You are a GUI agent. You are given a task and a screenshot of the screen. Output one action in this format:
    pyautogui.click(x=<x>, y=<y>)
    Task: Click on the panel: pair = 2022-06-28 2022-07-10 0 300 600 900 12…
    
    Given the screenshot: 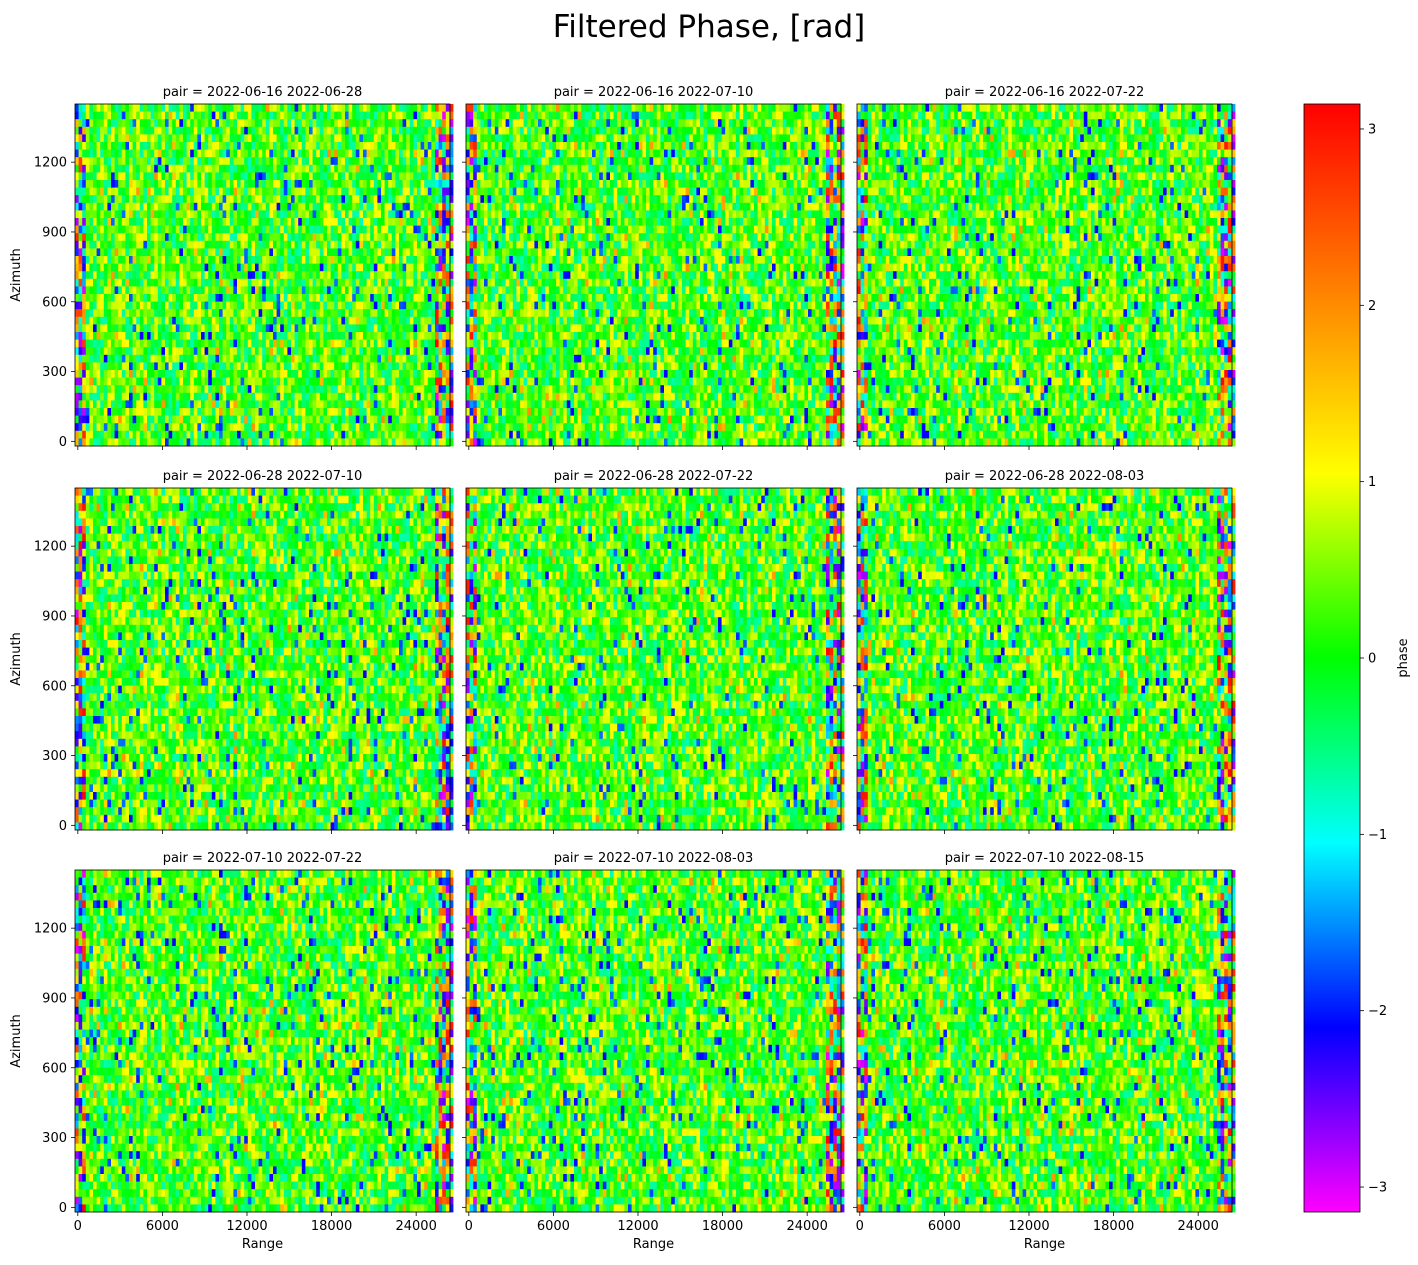 What is the action you would take?
    pyautogui.click(x=231, y=651)
    